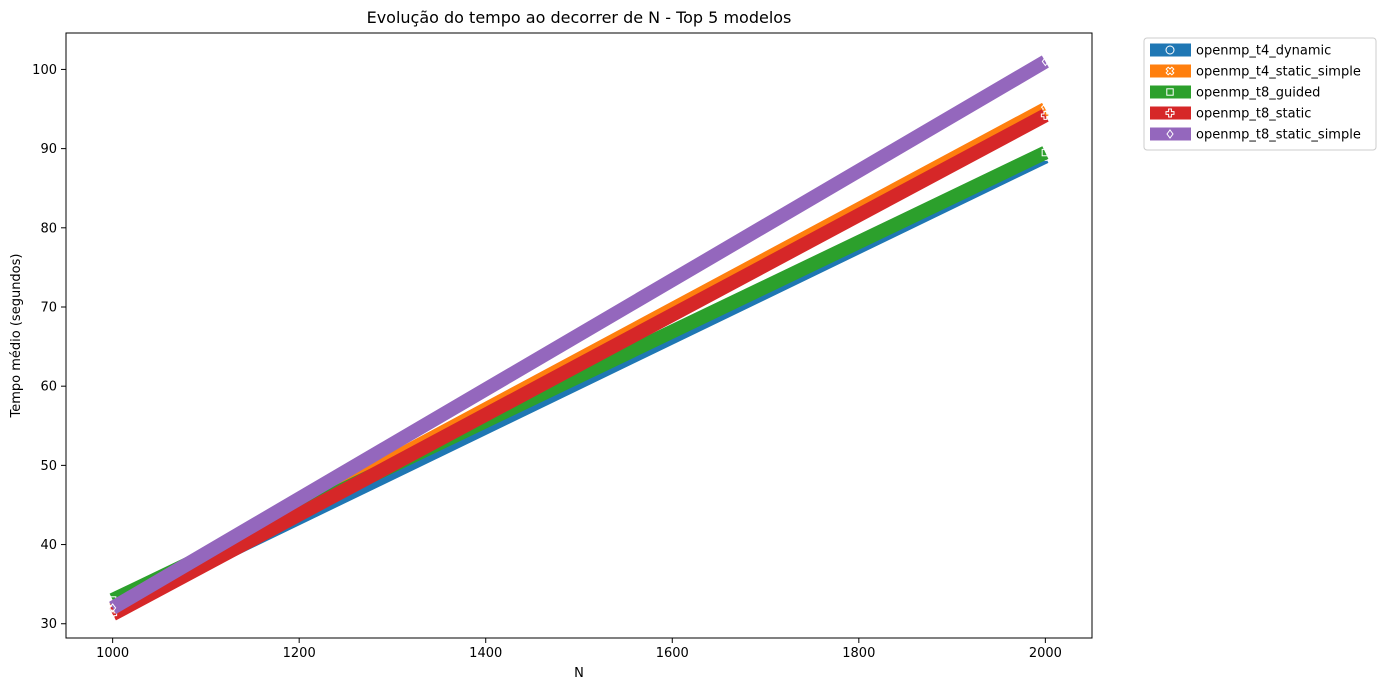 Image resolution: width=1387 pixels, height=690 pixels. I want to click on y-tick-label: 70, so click(48, 307).